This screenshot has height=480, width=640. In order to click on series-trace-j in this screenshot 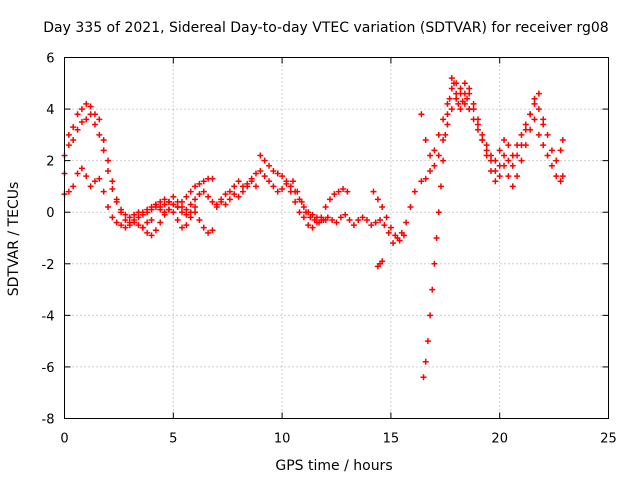, I will do `click(446, 230)`.